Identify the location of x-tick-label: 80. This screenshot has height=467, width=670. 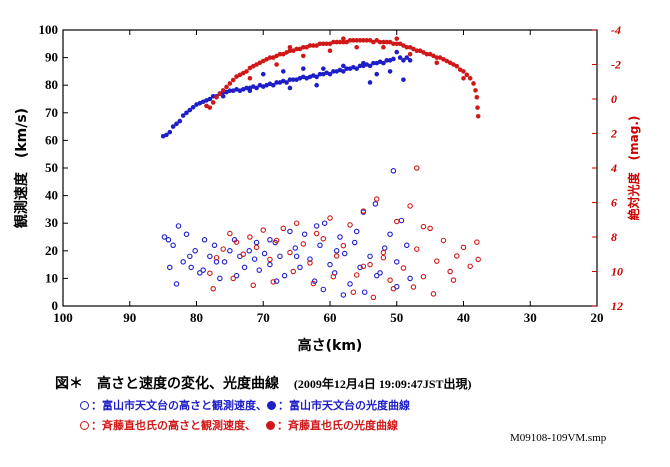
(196, 317).